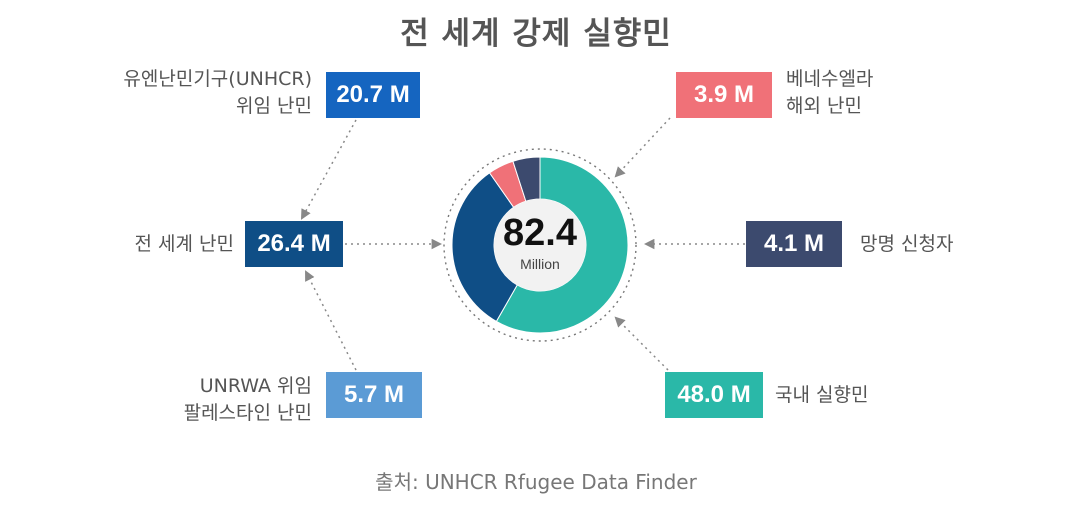 This screenshot has width=1072, height=514. What do you see at coordinates (247, 399) in the screenshot?
I see `unrwa-label: UNRWA 위임 팔레스타인 난민` at bounding box center [247, 399].